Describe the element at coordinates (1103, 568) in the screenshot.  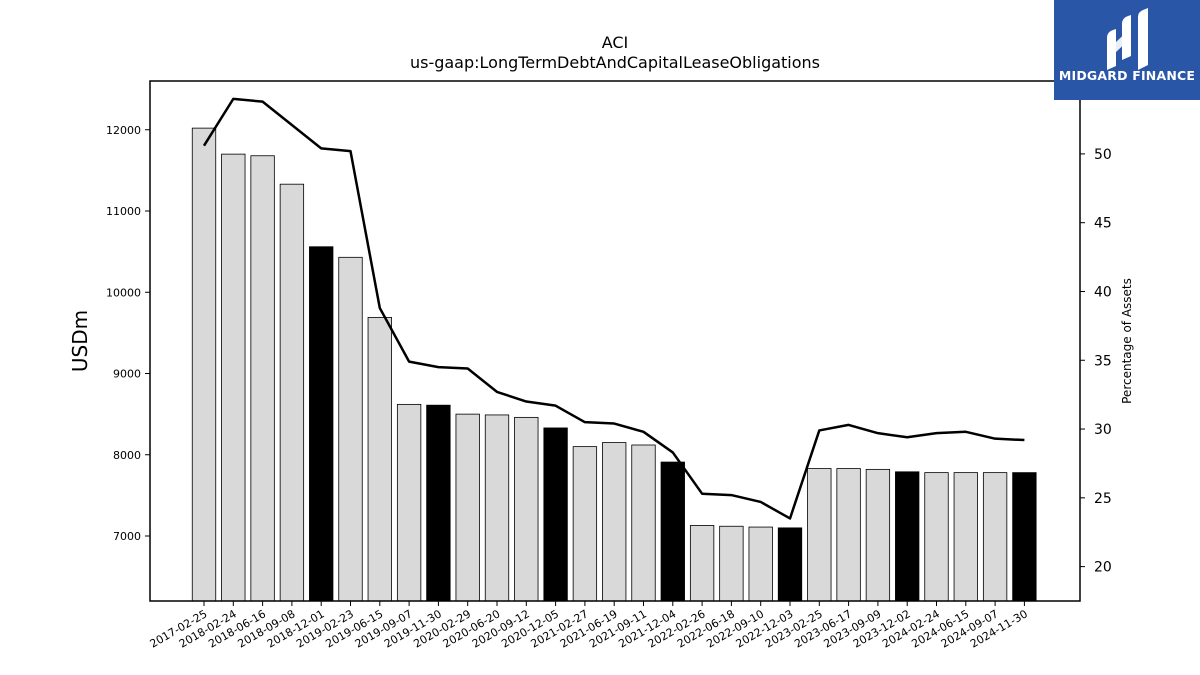
I see `y2-tick-label: 20` at that location.